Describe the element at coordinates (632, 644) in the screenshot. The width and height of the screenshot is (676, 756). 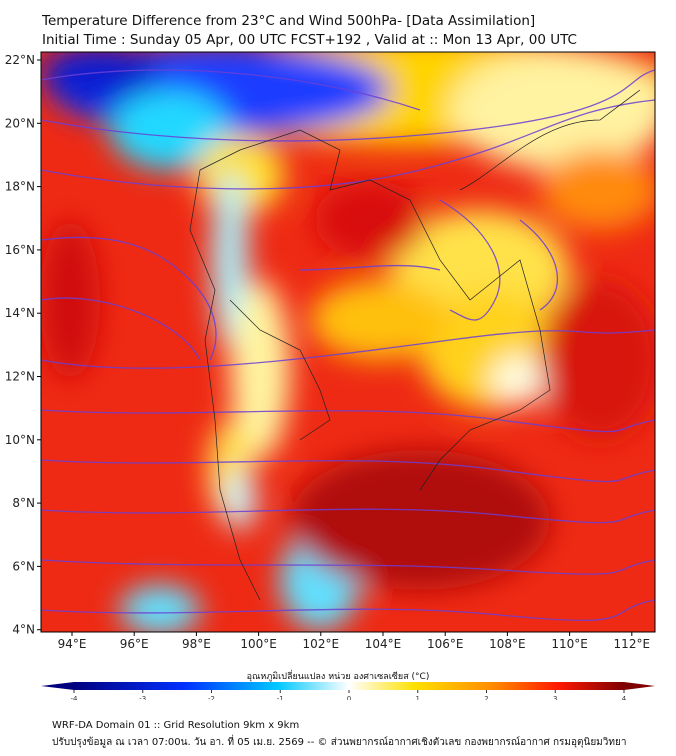
I see `lon-tick-label: 112°E` at that location.